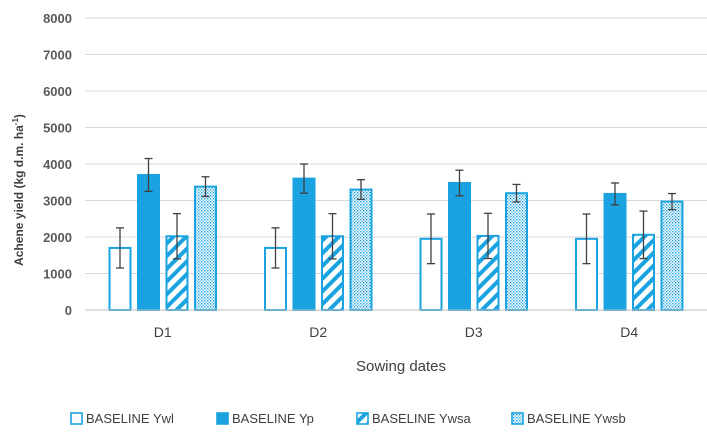  Describe the element at coordinates (57, 274) in the screenshot. I see `y-tick-label: 1000` at that location.